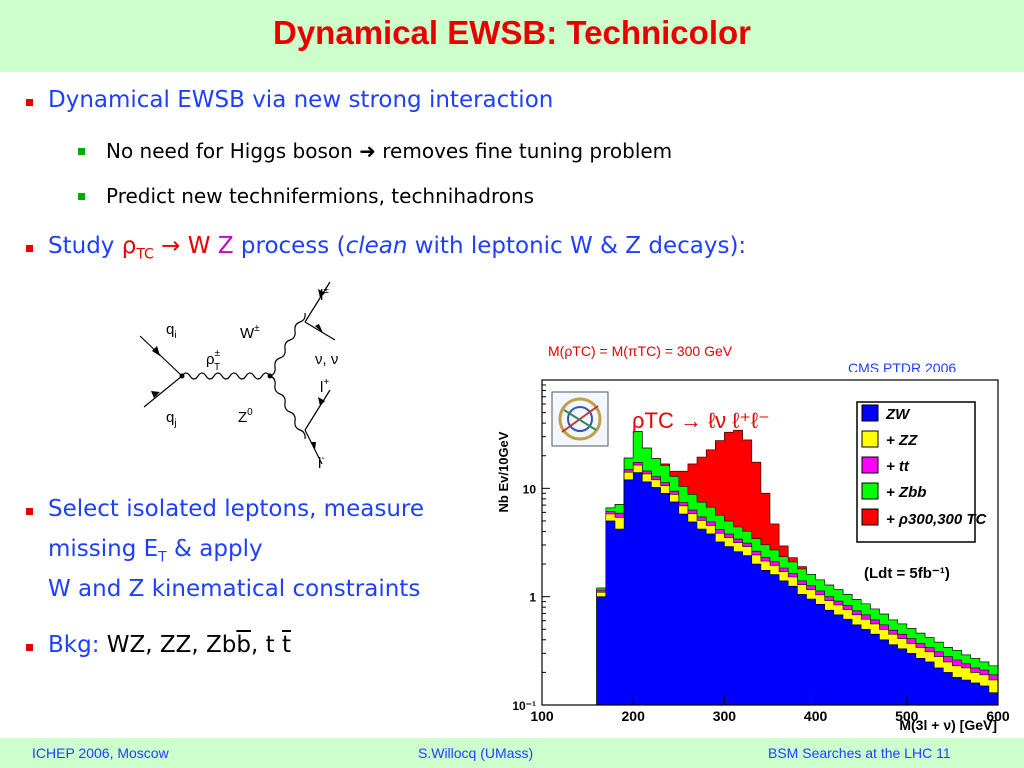 The height and width of the screenshot is (768, 1024). I want to click on bullet-select-line1: Select isolated leptons, measure, so click(236, 509).